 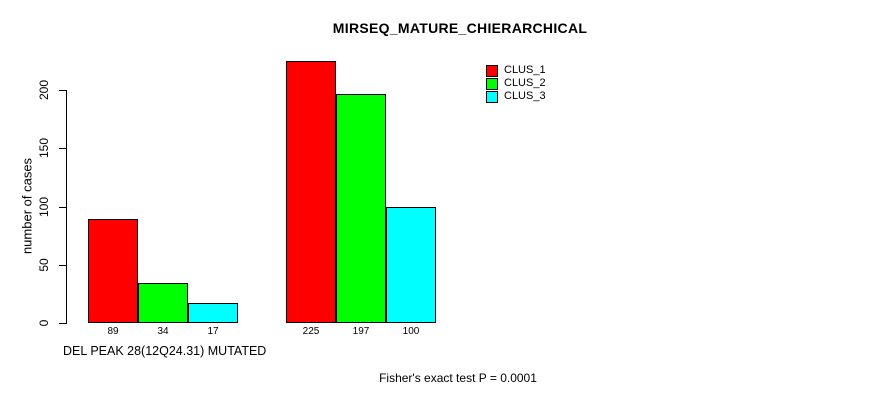 What do you see at coordinates (44, 148) in the screenshot?
I see `y-tick-label: 150` at bounding box center [44, 148].